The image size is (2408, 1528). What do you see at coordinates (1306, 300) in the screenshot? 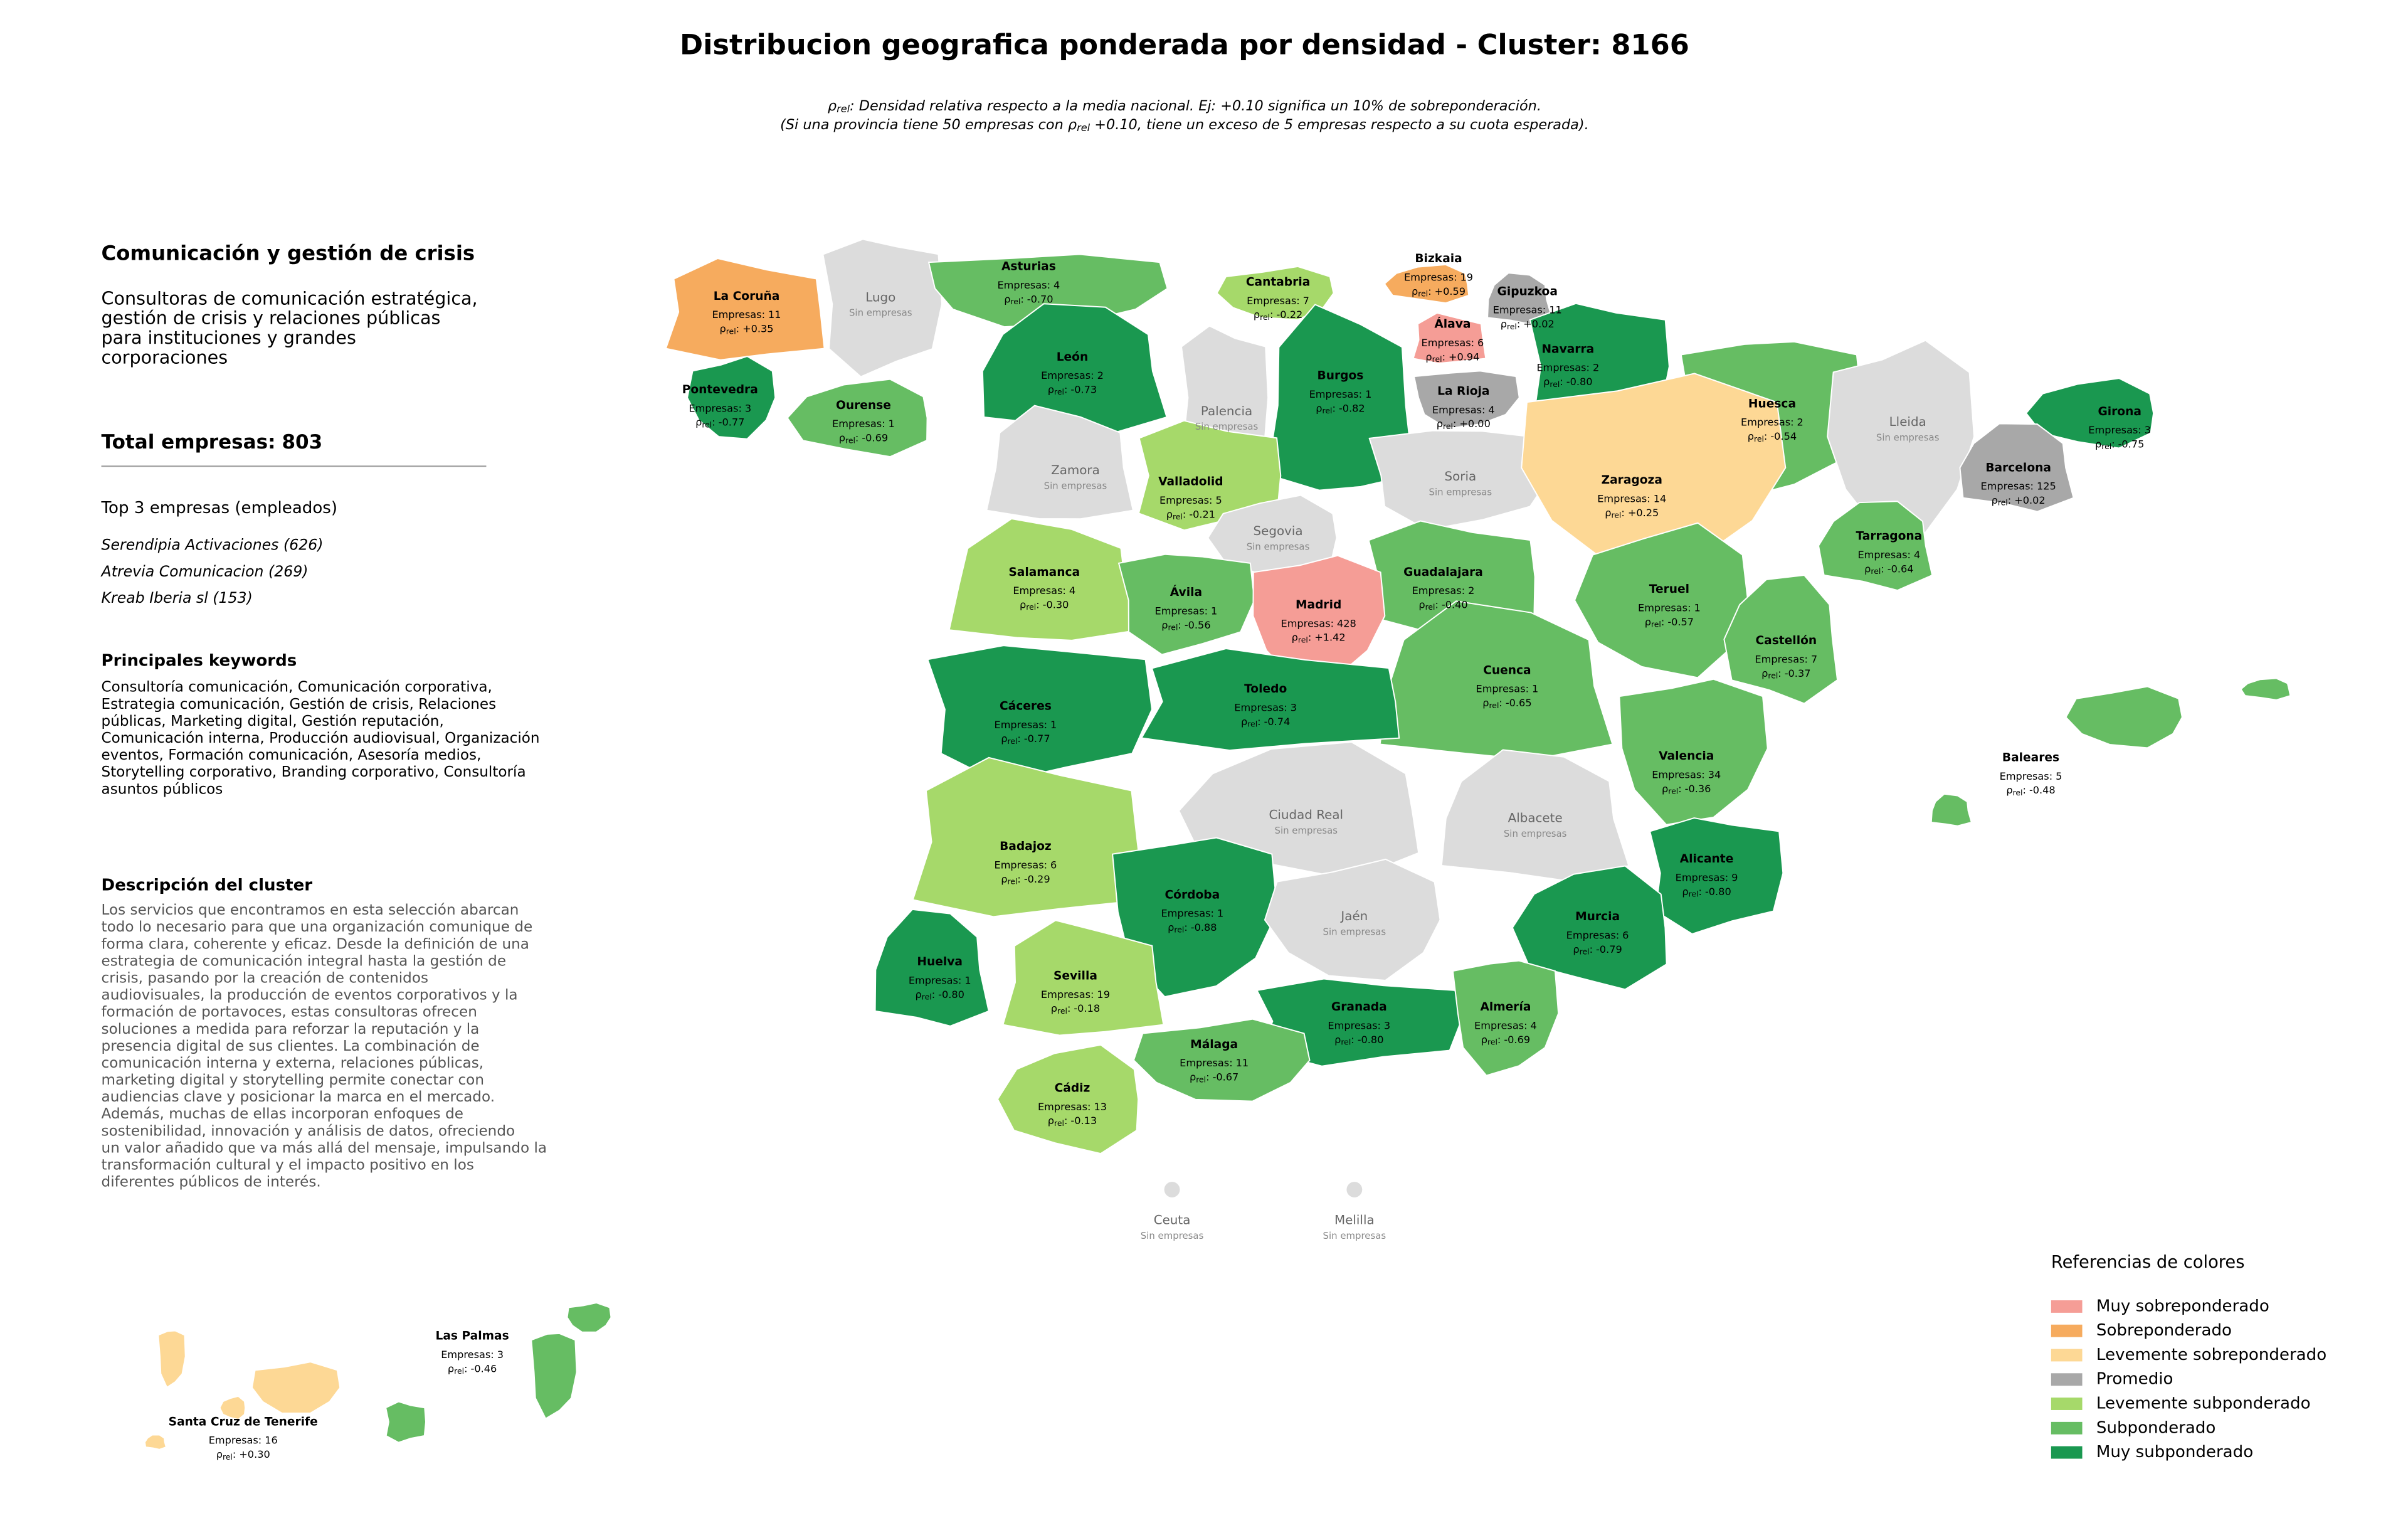
I see `companies-value: 7` at bounding box center [1306, 300].